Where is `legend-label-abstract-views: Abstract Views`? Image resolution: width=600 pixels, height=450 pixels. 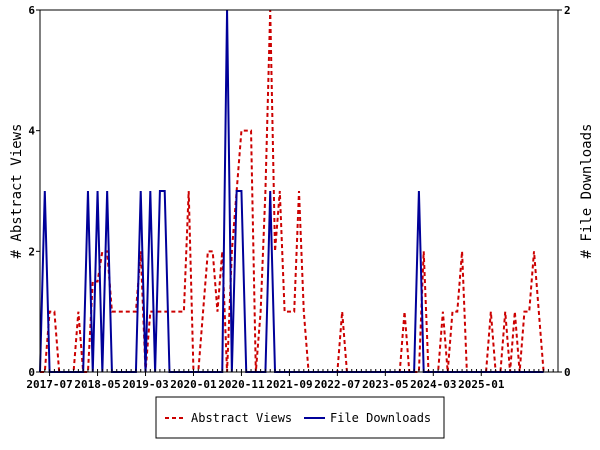
legend-label-abstract-views: Abstract Views is located at coordinates (241, 418).